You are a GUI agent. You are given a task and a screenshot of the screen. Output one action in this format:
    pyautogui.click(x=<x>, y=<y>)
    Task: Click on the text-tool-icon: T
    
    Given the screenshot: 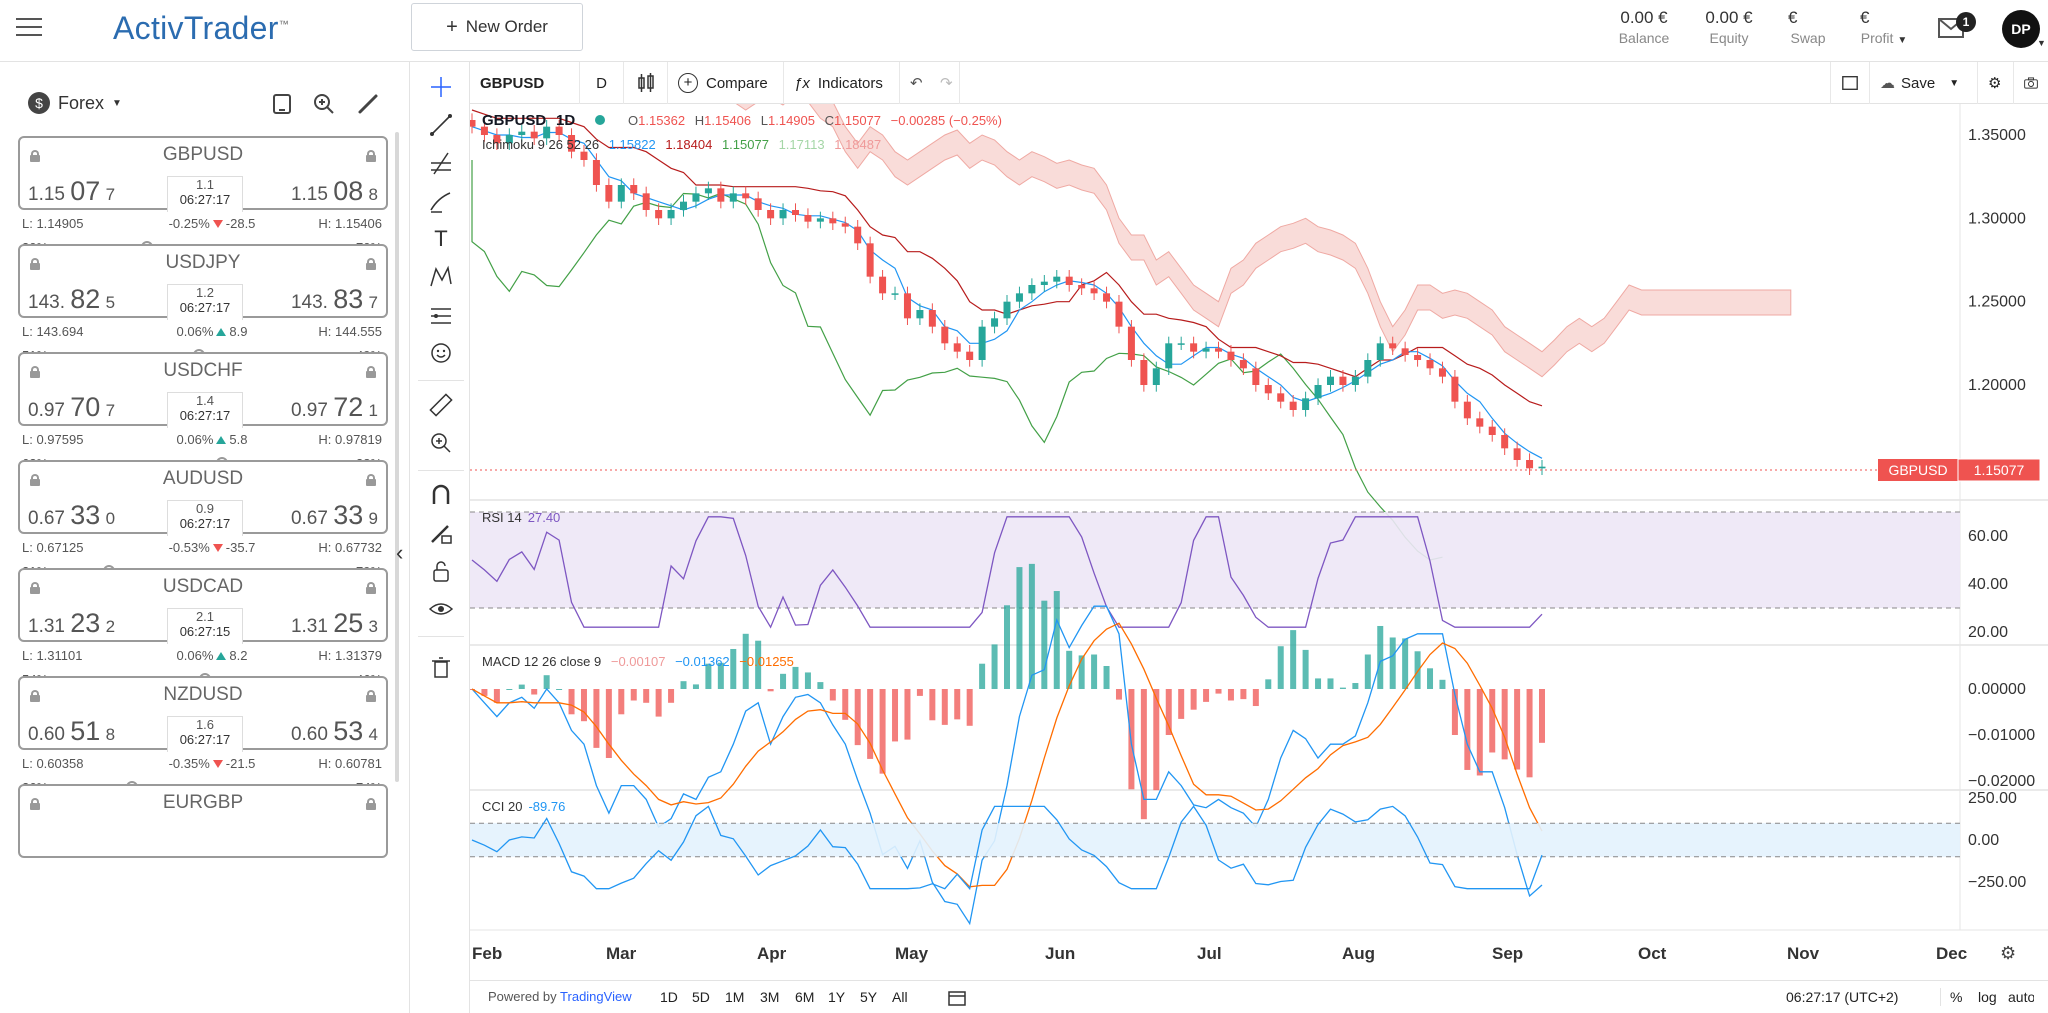 What is the action you would take?
    pyautogui.click(x=441, y=238)
    